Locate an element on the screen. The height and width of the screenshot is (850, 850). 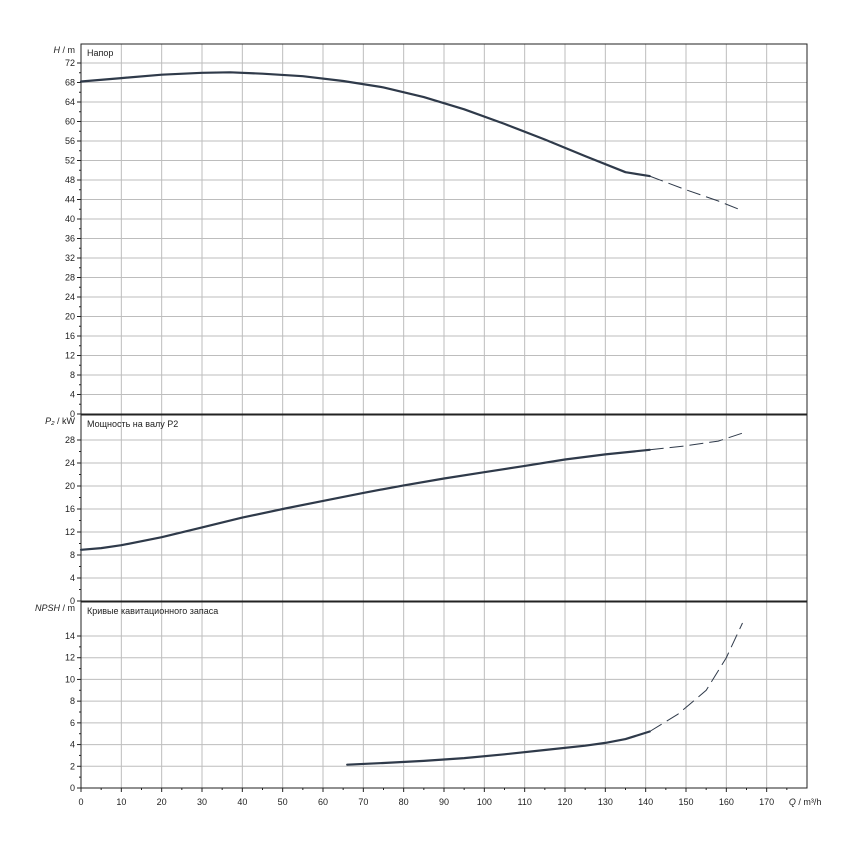
ytick-label: 2 is located at coordinates (72, 766).